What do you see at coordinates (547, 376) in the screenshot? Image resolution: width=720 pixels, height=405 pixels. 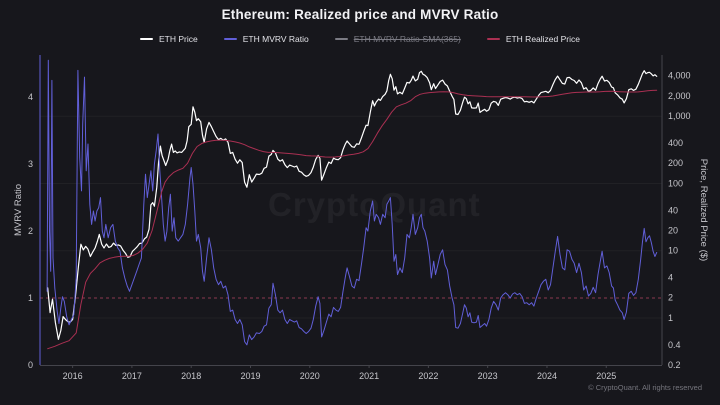 I see `x-axis-tick-label: 2024` at bounding box center [547, 376].